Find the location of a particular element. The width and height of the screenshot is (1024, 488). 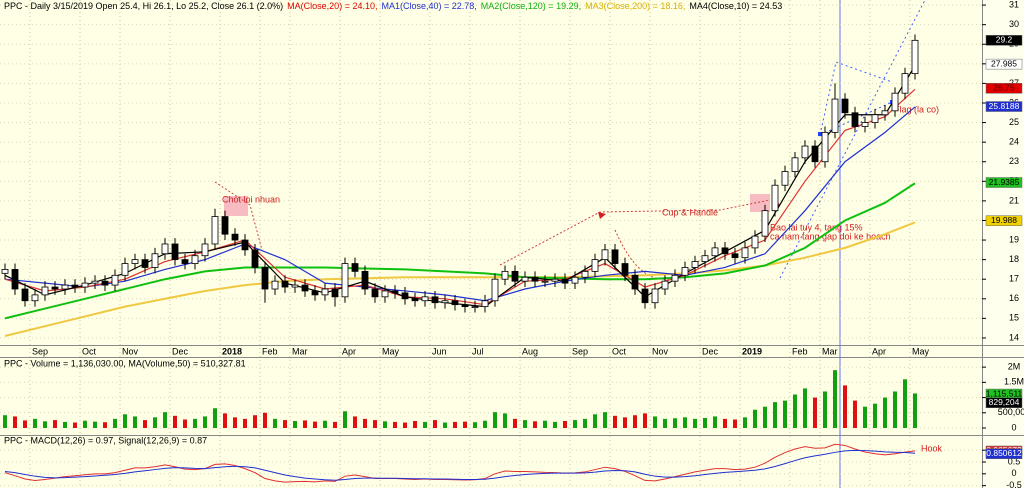

axis-marker-label: 1,115,511 is located at coordinates (1004, 393).